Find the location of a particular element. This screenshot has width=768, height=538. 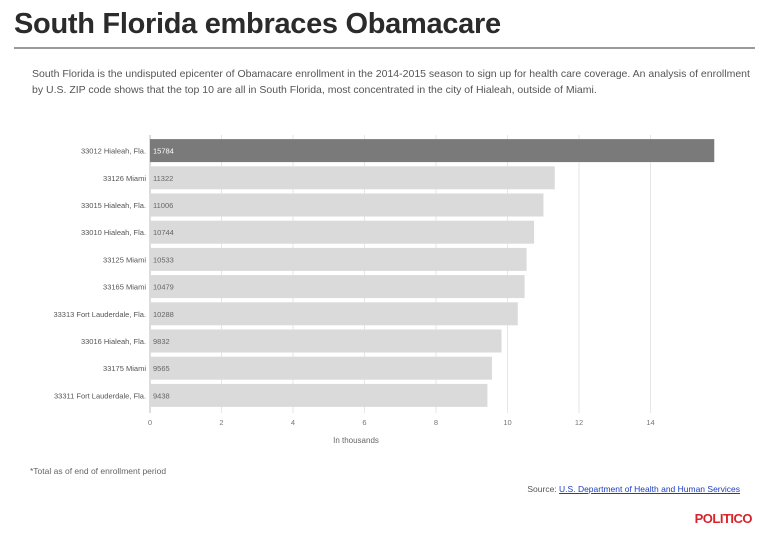

page-title: South Florida embraces Obamacare is located at coordinates (257, 24).